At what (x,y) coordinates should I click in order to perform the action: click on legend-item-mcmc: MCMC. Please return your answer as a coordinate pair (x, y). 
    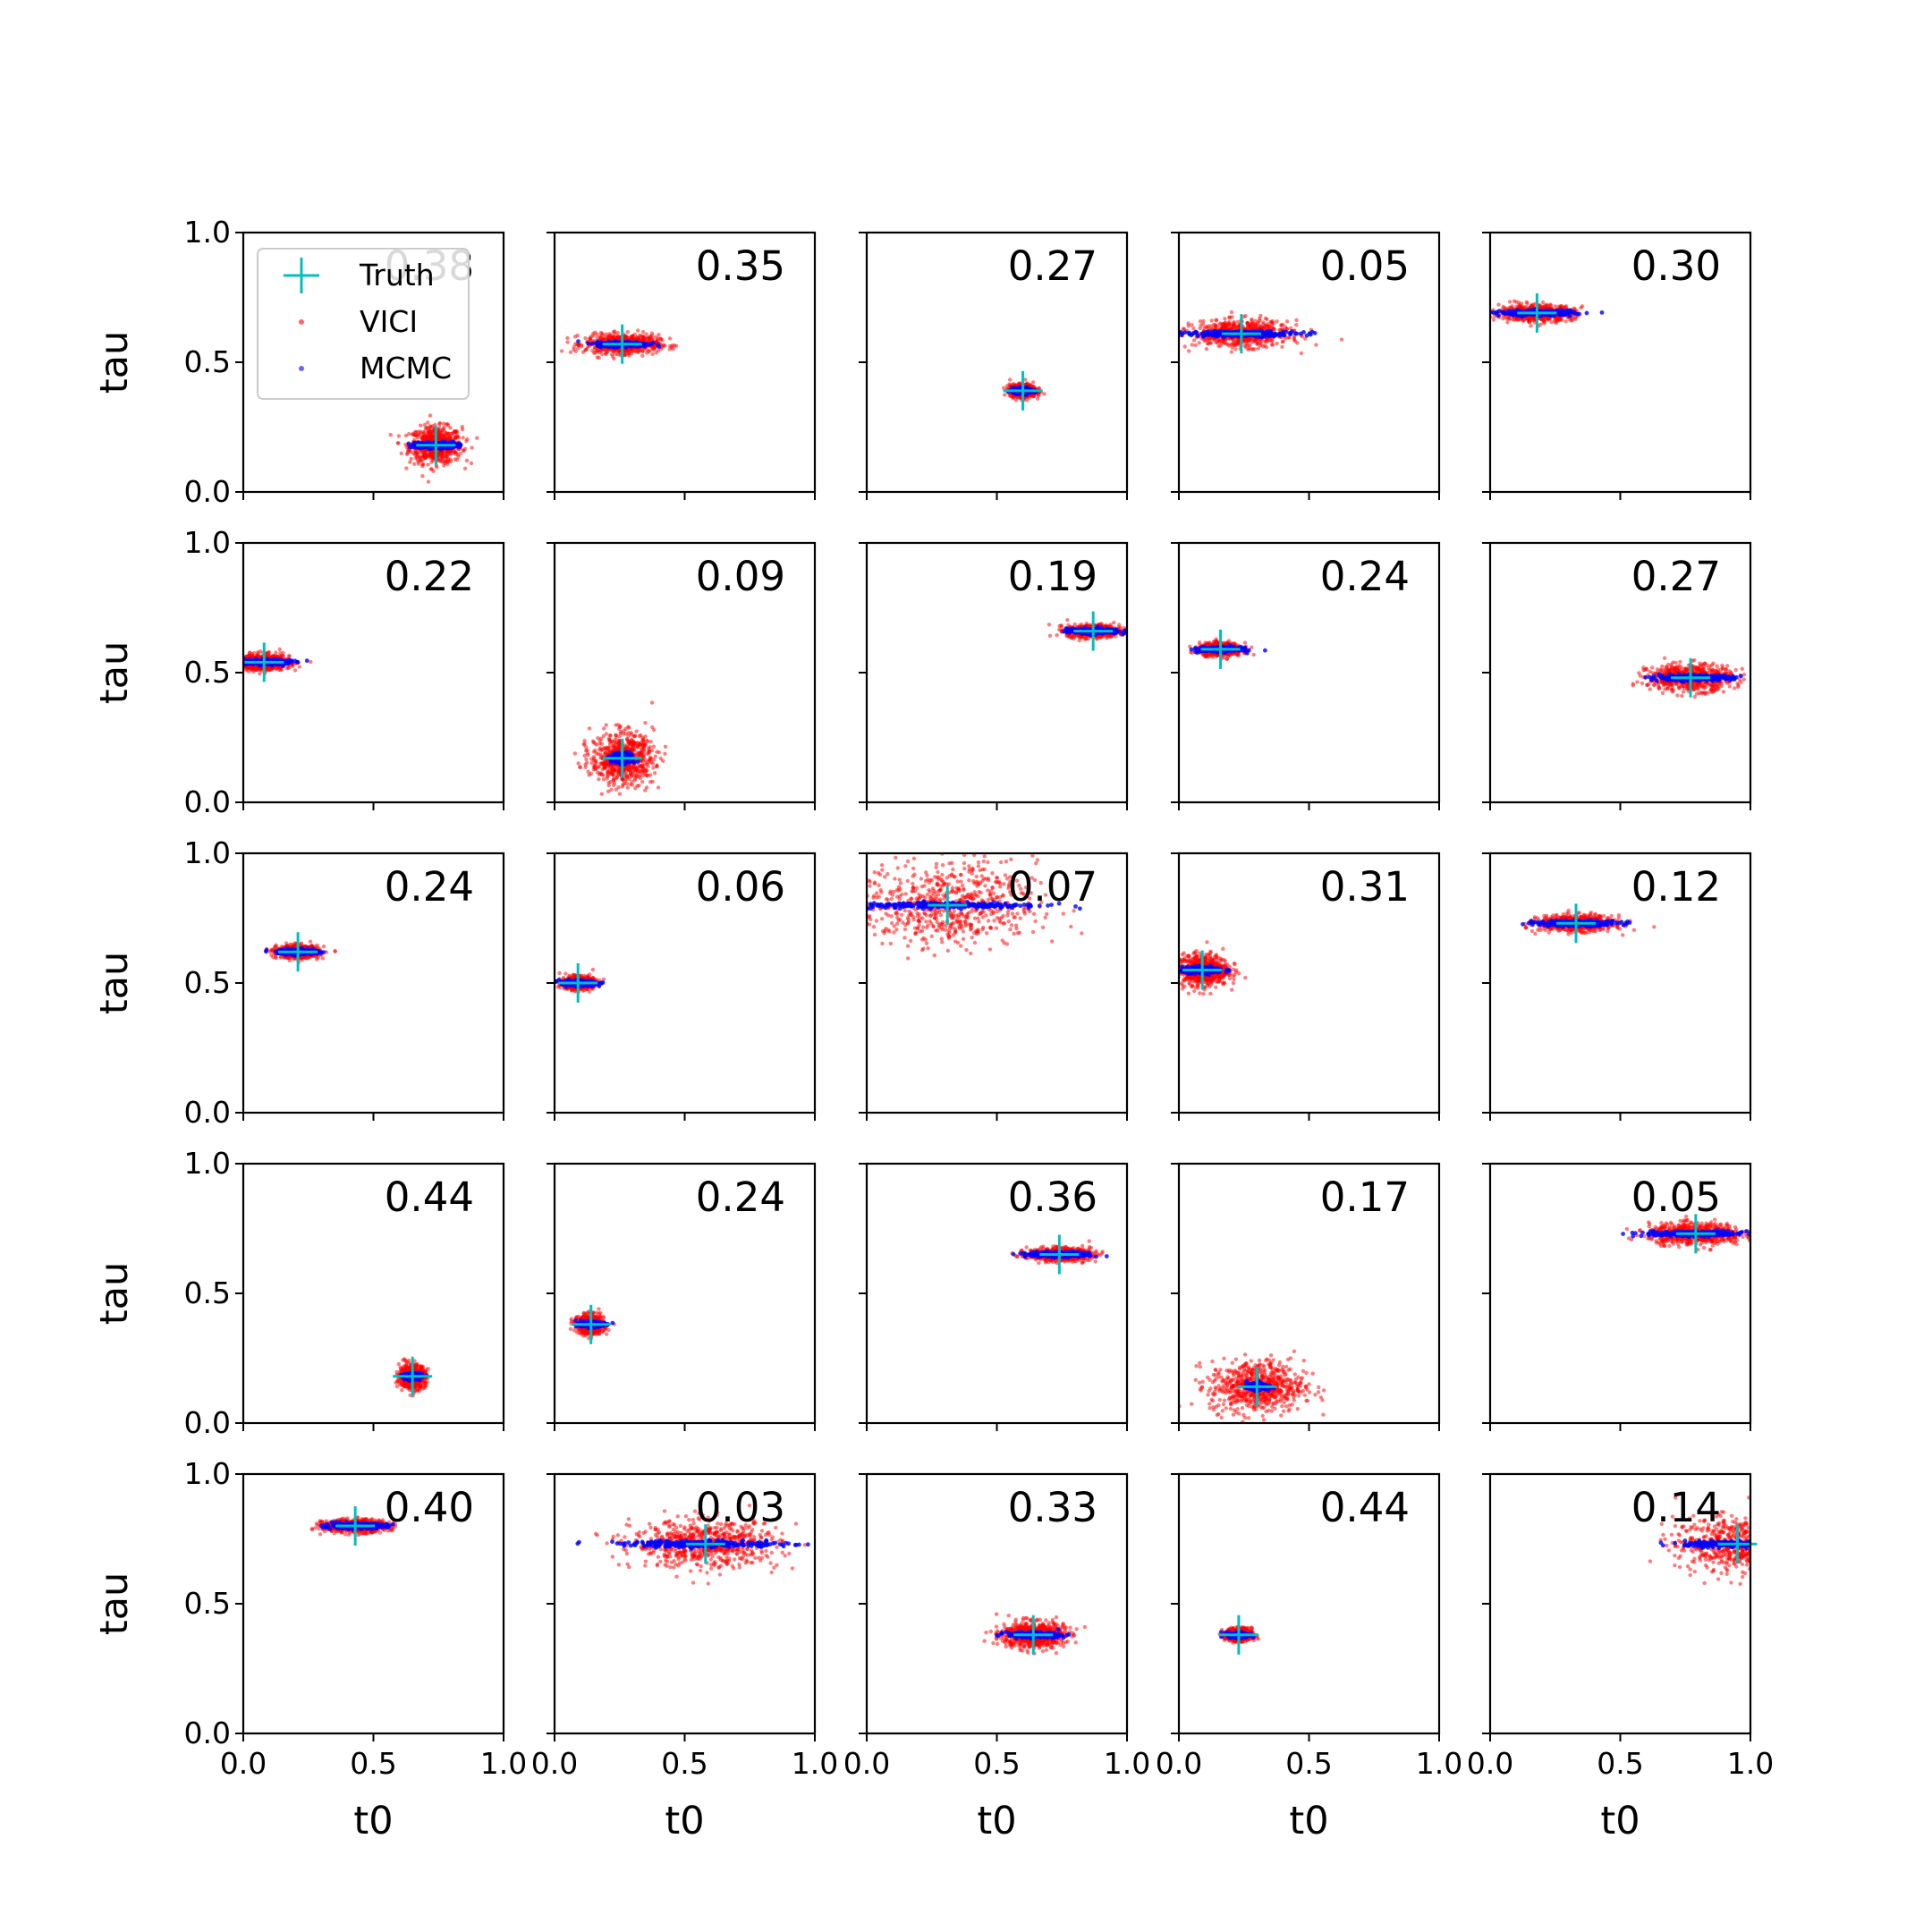
    Looking at the image, I should click on (375, 368).